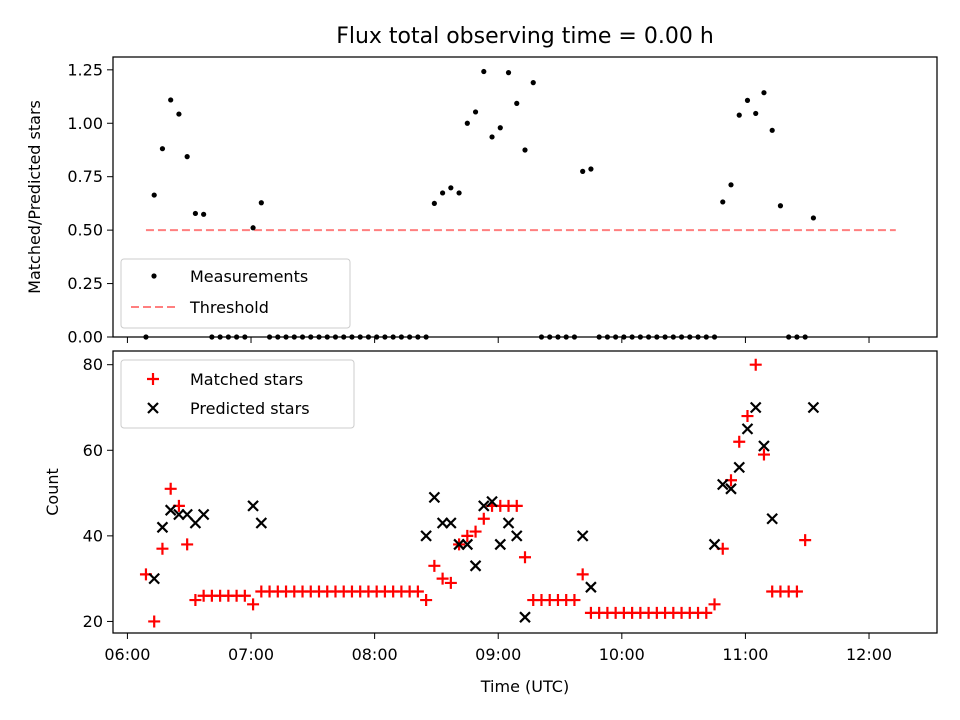  What do you see at coordinates (85, 230) in the screenshot?
I see `top-y-tick-label: 0.50` at bounding box center [85, 230].